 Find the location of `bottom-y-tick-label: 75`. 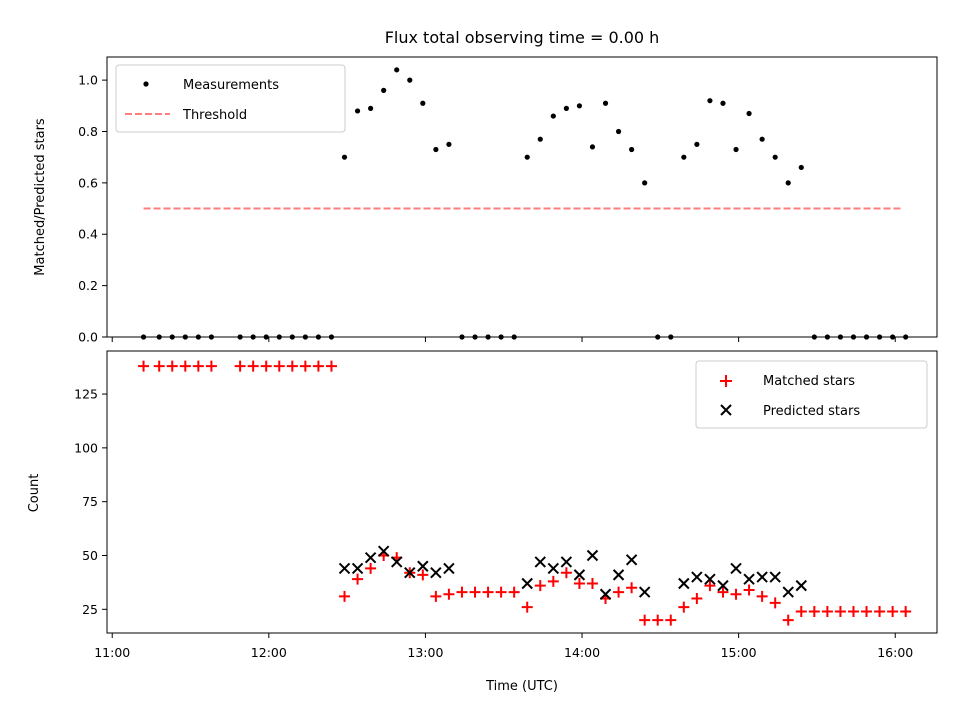

bottom-y-tick-label: 75 is located at coordinates (90, 501).